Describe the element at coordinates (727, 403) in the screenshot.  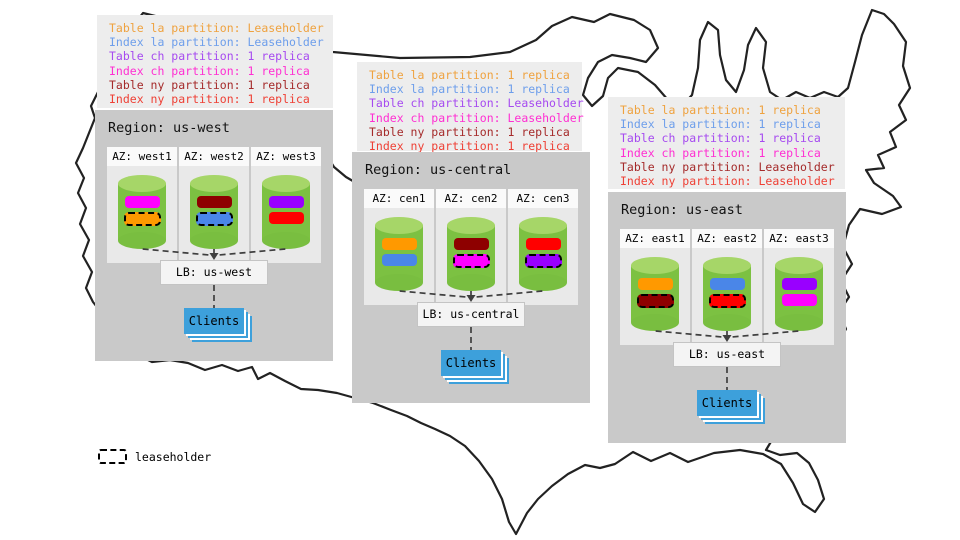
I see `clients-box-us-east: Clients` at that location.